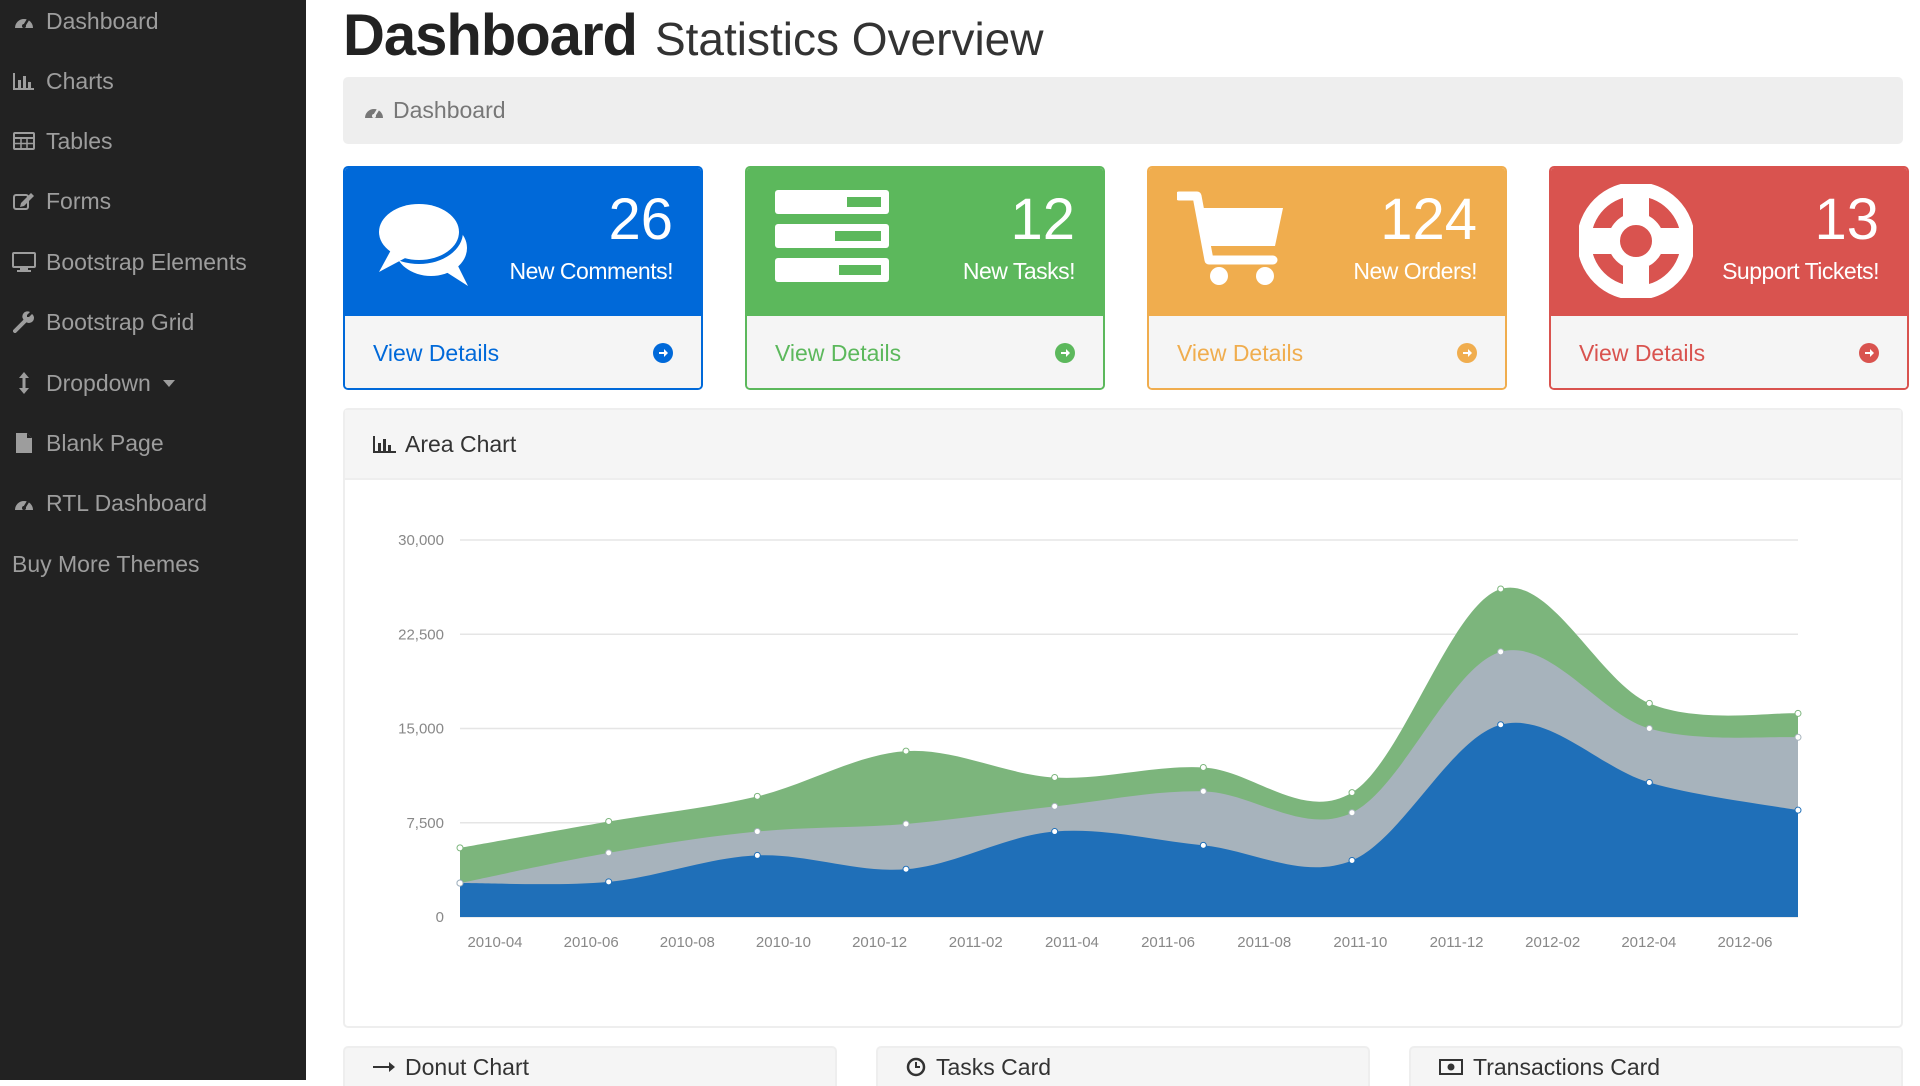 Image resolution: width=1920 pixels, height=1086 pixels. What do you see at coordinates (1744, 942) in the screenshot?
I see `x-tick-label: 2012-06` at bounding box center [1744, 942].